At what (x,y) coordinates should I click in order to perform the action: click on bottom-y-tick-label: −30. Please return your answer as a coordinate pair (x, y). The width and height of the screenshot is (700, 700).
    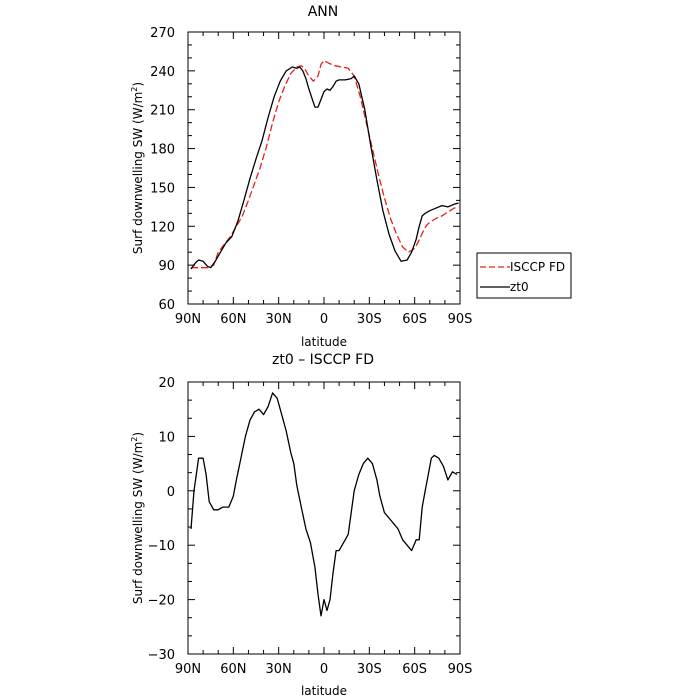
    Looking at the image, I should click on (161, 655).